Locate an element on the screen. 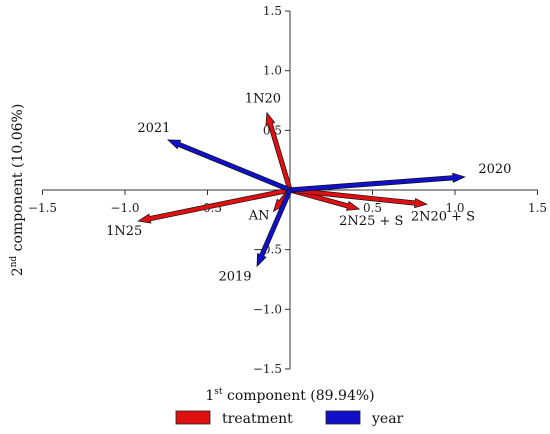 The width and height of the screenshot is (550, 434). y-axis-title: 2nd component (10.06%) is located at coordinates (17, 190).